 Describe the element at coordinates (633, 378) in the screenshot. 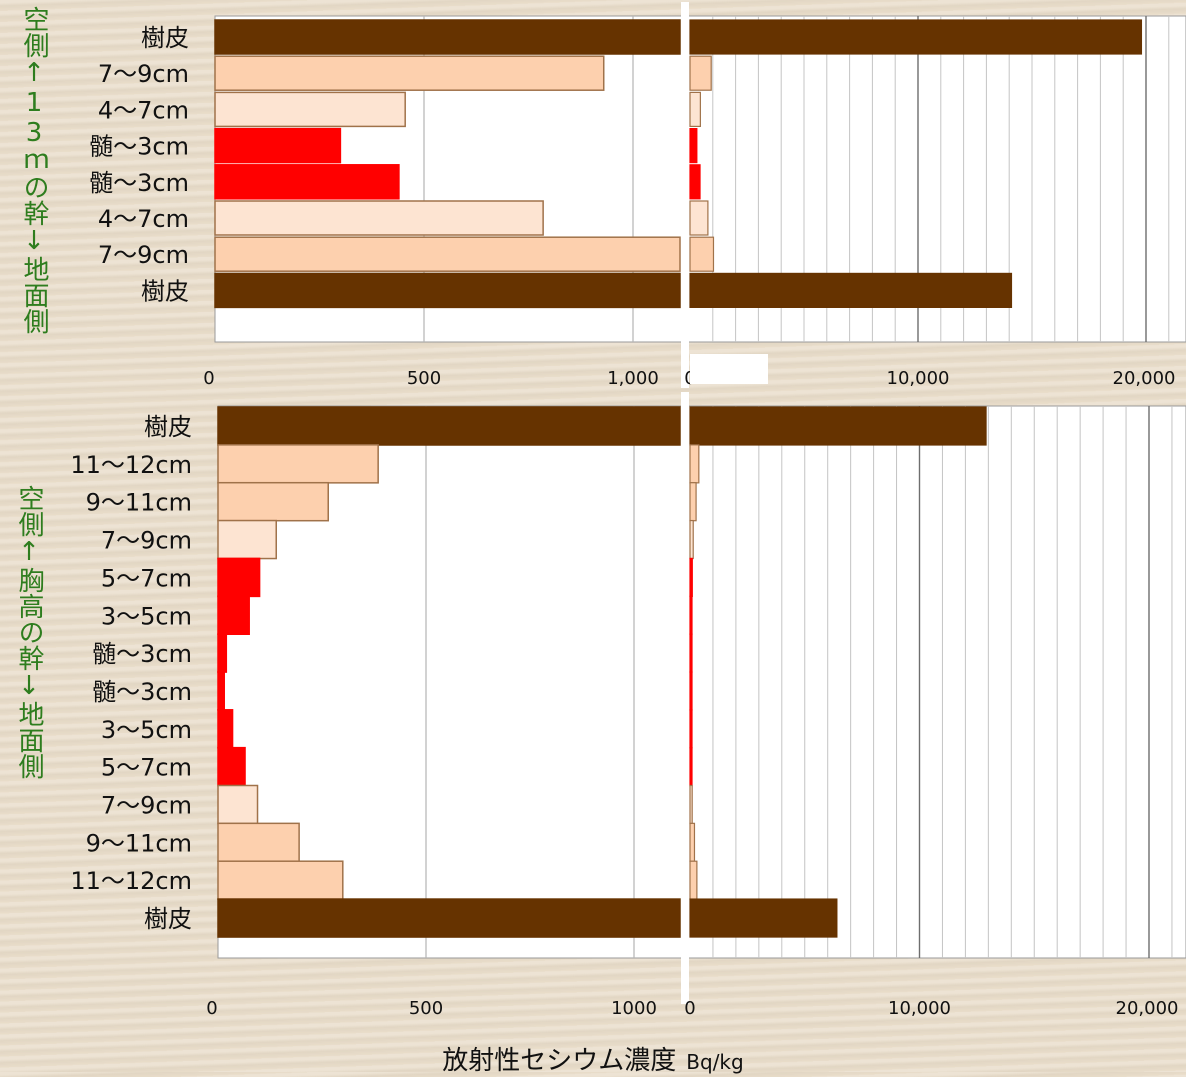

I see `tick-label-left: 1,000` at that location.